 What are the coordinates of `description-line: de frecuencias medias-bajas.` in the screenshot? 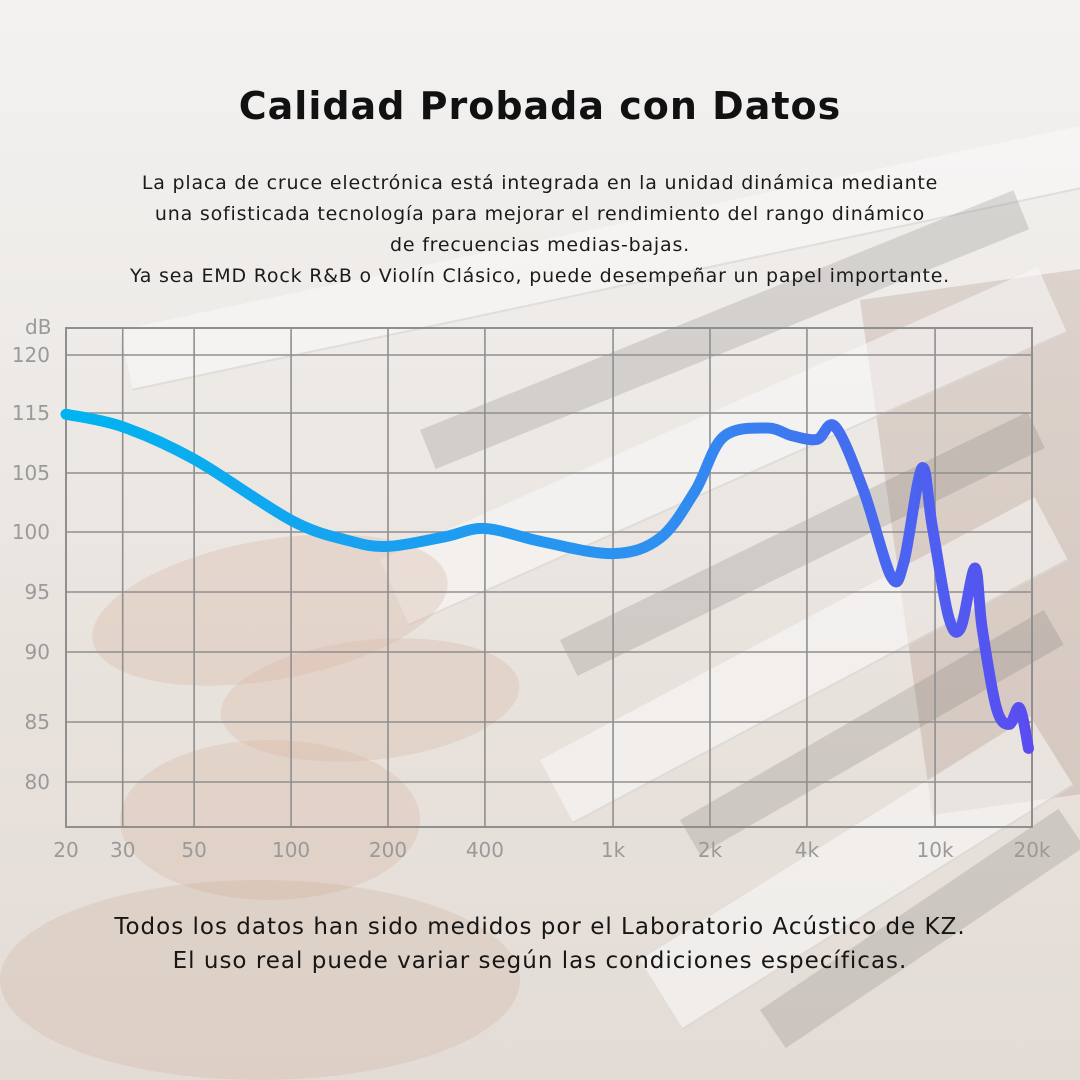 It's located at (540, 245).